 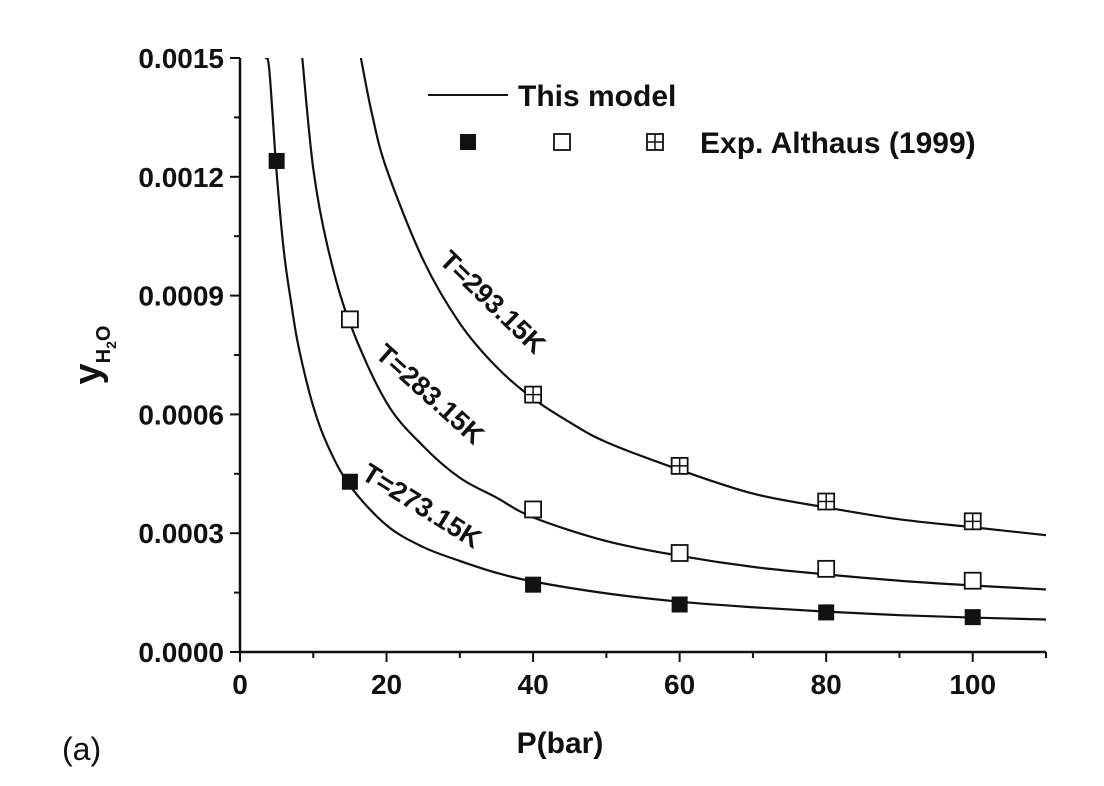 I want to click on y-tick-label: 0.0003, so click(x=181, y=533).